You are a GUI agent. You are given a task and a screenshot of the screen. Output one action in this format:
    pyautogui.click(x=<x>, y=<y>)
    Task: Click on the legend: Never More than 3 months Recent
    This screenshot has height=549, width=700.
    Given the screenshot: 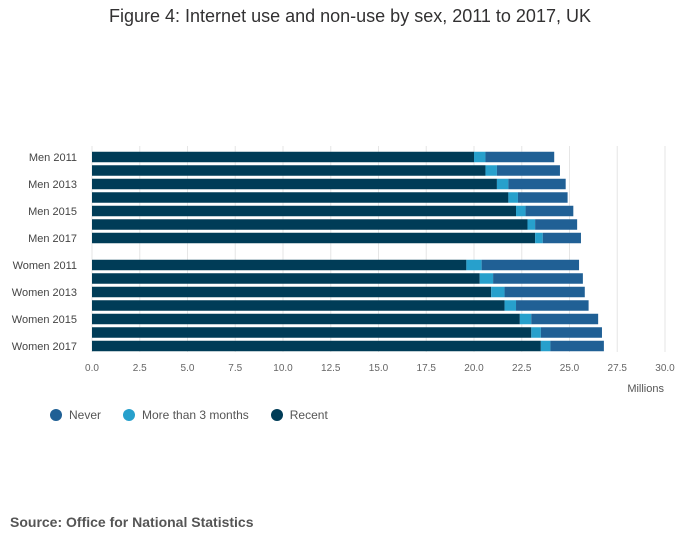 What is the action you would take?
    pyautogui.click(x=189, y=415)
    